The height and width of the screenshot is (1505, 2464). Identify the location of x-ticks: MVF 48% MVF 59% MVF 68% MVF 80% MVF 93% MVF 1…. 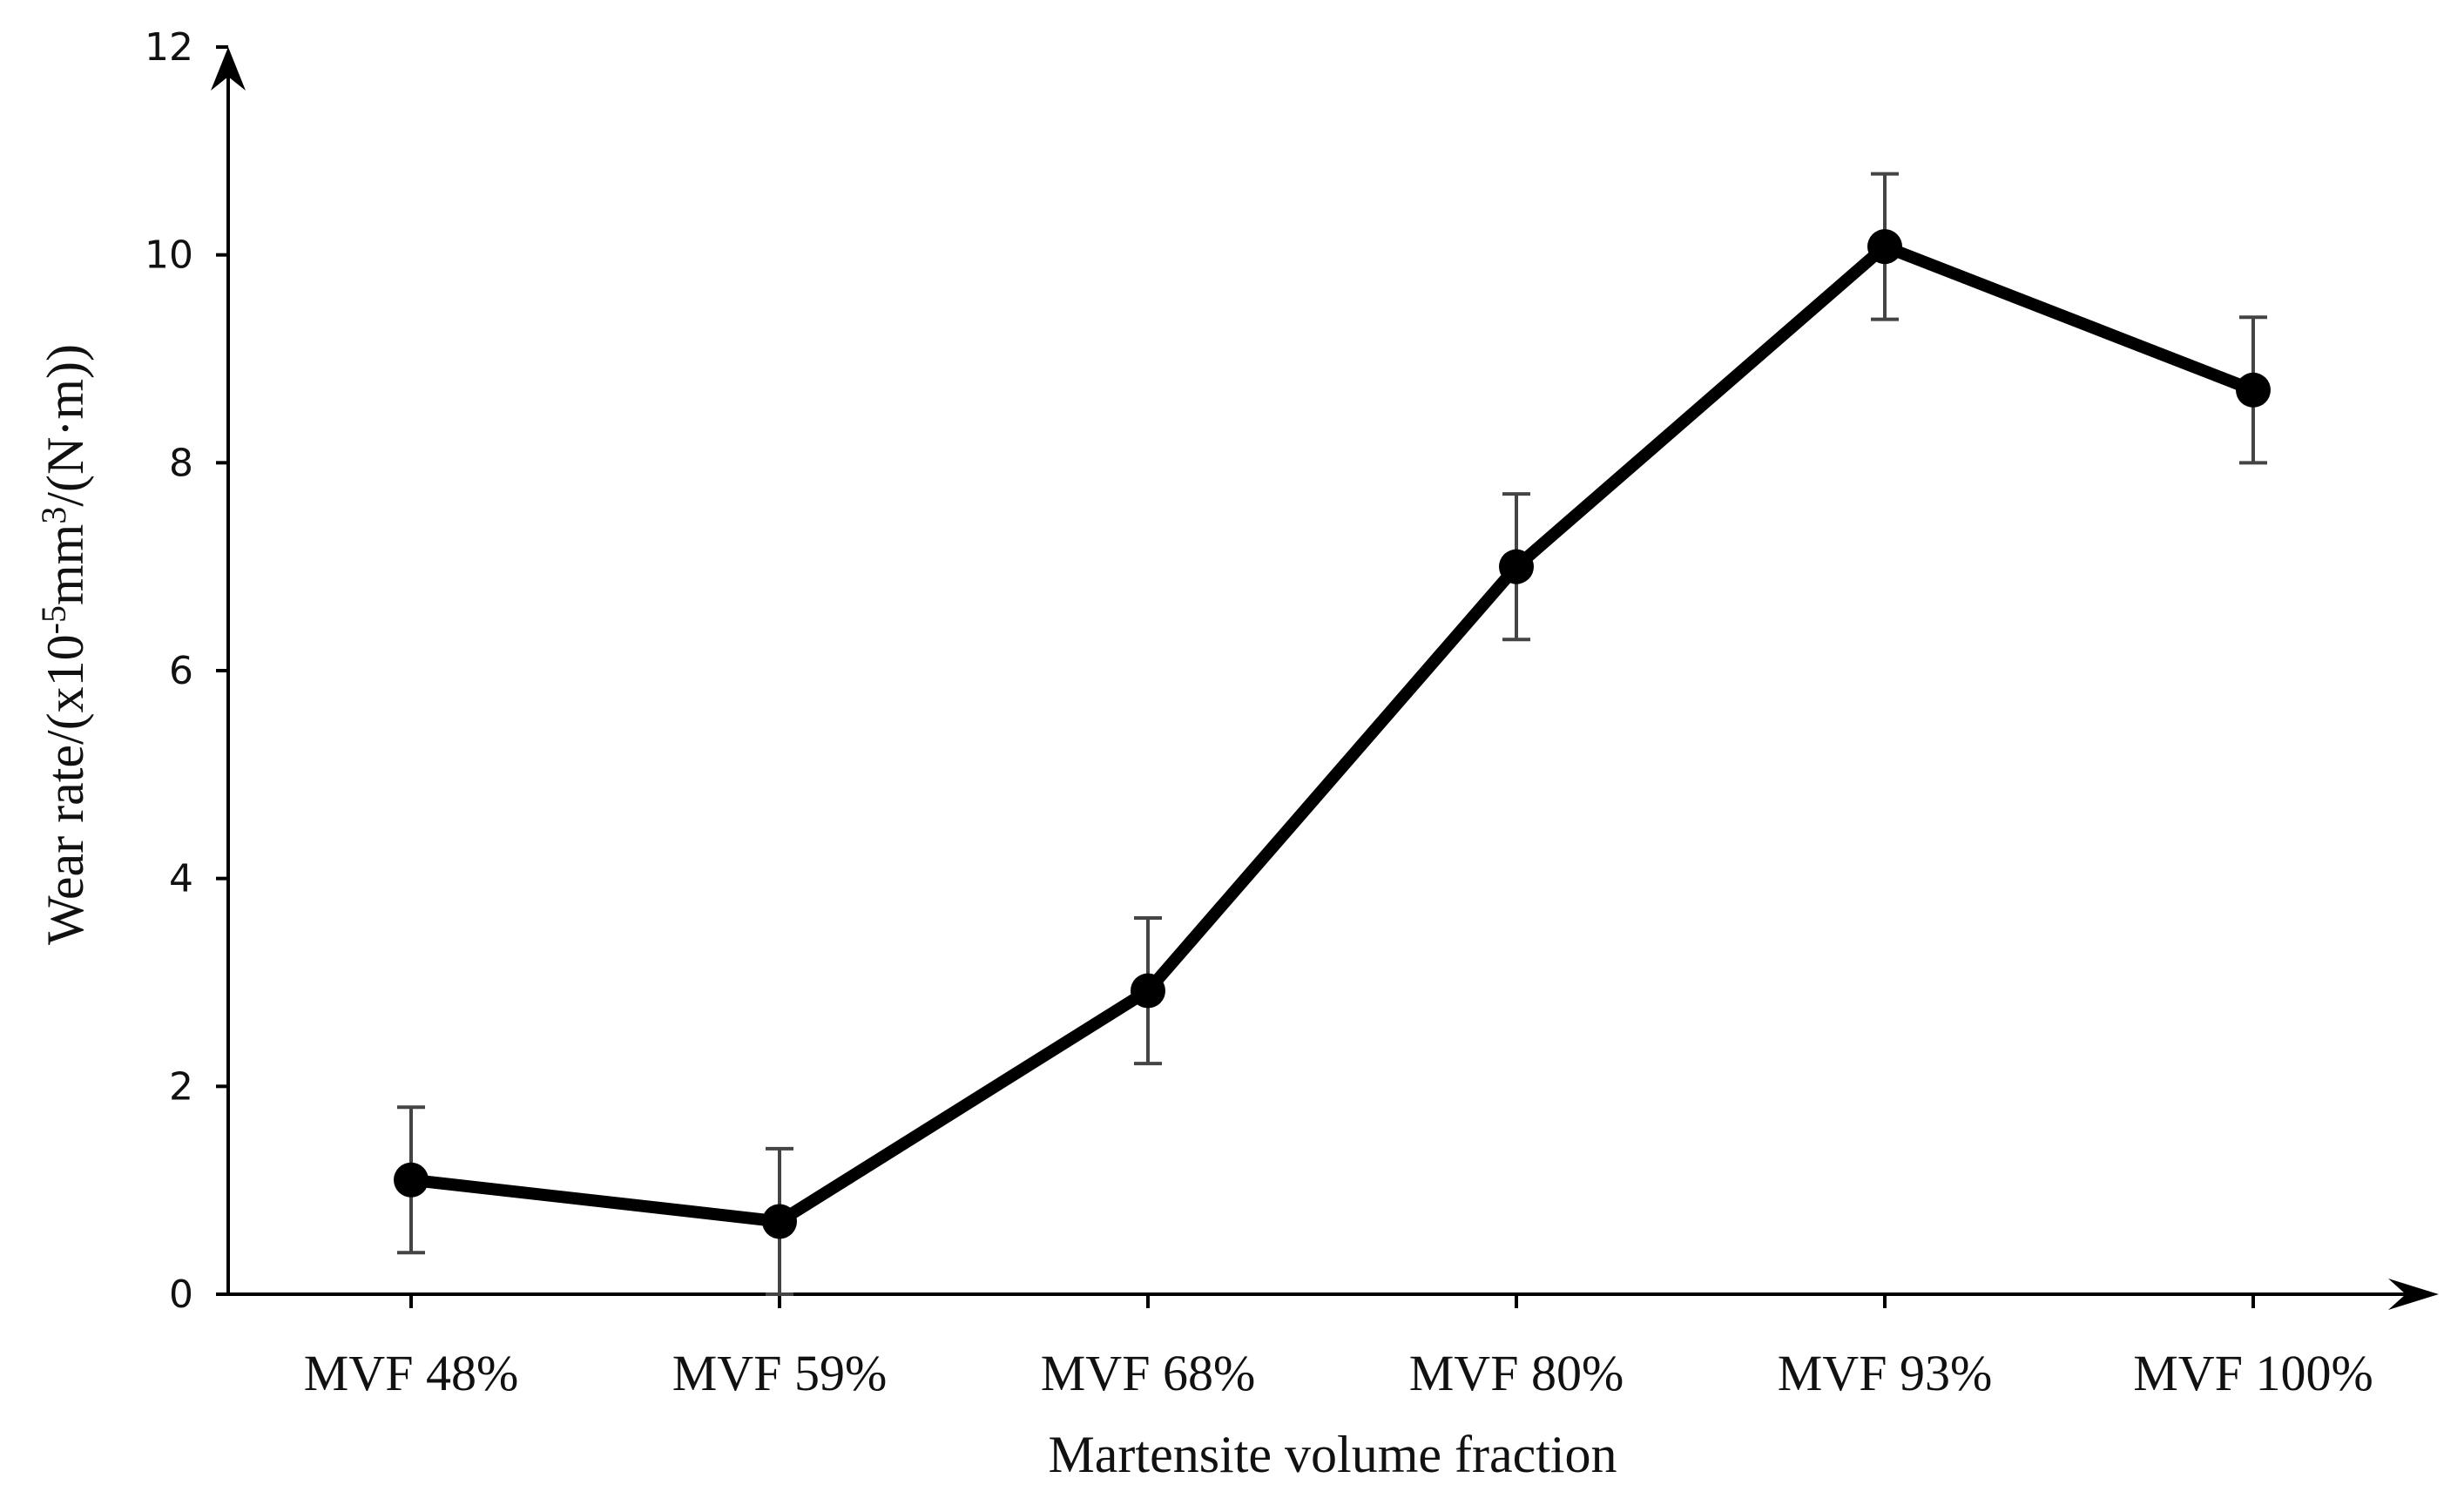
(1338, 1347).